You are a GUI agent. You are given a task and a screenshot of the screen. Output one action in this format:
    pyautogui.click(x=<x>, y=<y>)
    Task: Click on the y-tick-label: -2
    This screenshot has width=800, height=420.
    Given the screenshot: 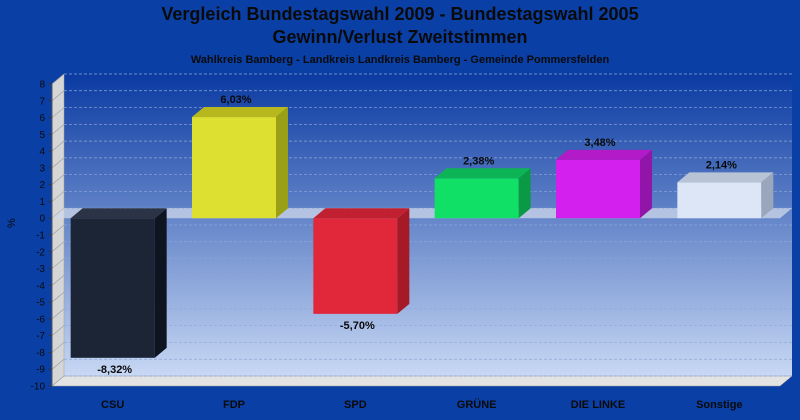 What is the action you would take?
    pyautogui.click(x=40, y=252)
    